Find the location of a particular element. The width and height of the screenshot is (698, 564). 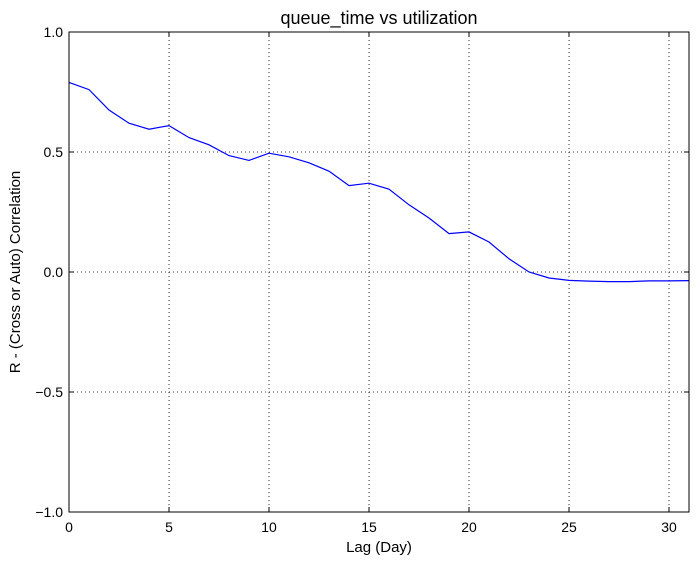

x-tick-labels: 0 5 10 15 20 25 30 is located at coordinates (371, 527).